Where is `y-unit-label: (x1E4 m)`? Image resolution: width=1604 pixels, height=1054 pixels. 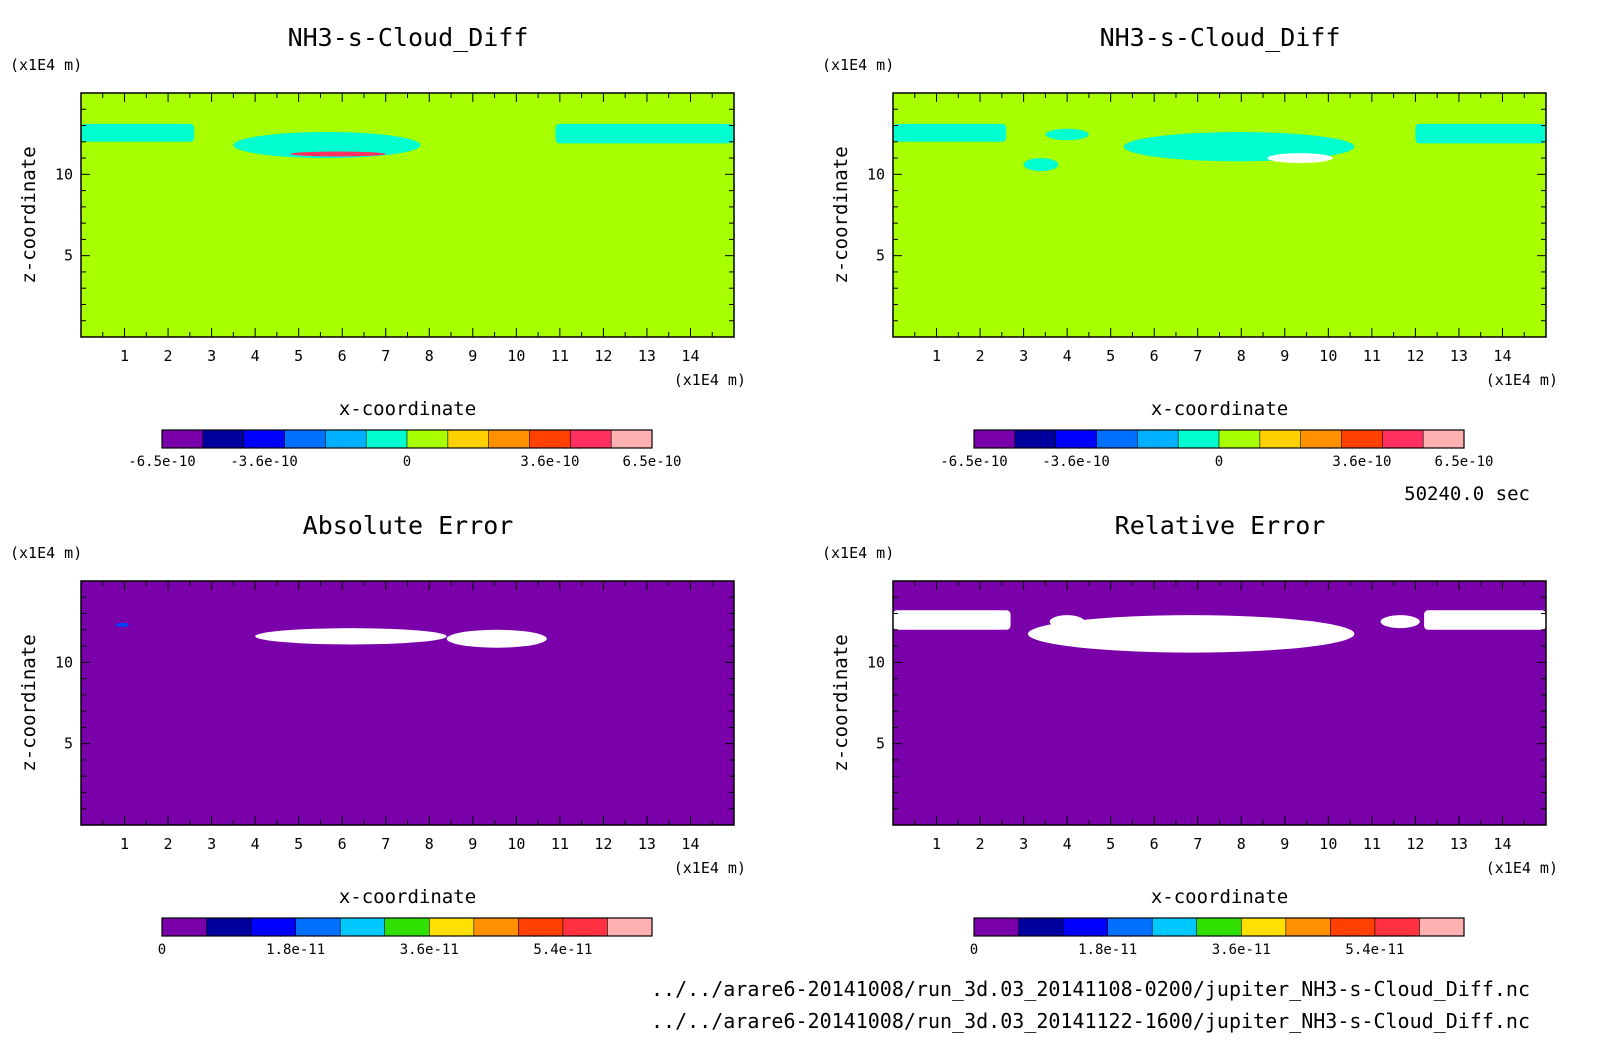 y-unit-label: (x1E4 m) is located at coordinates (858, 553).